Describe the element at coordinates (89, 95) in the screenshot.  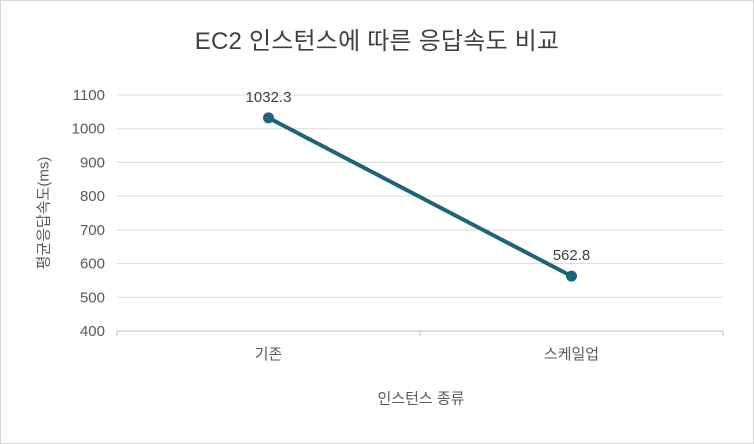
I see `y-tick-label: 1100` at that location.